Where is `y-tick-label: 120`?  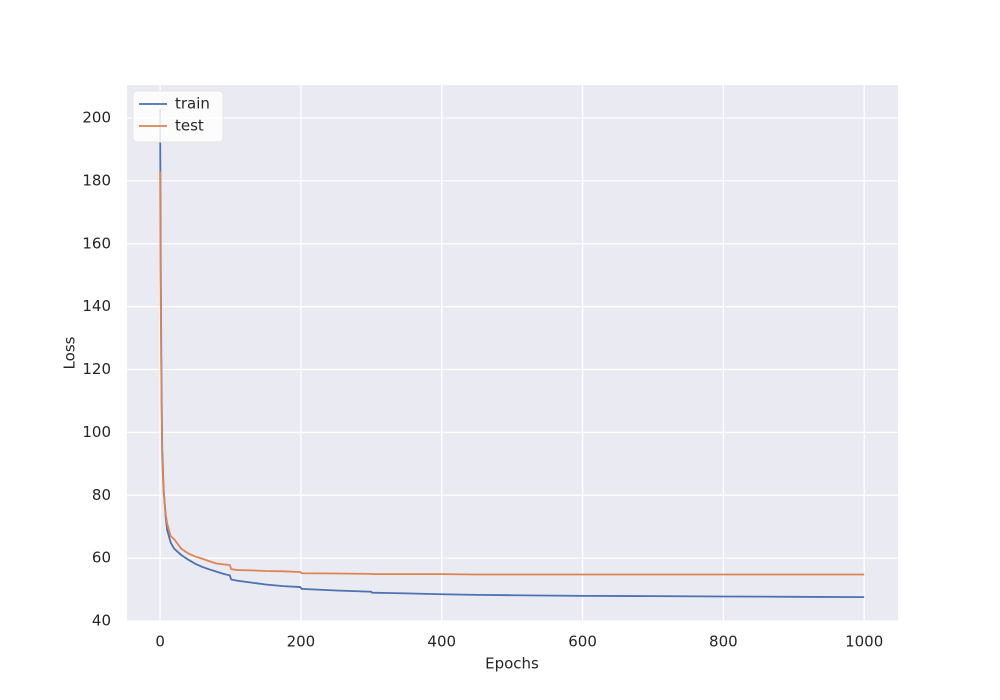 y-tick-label: 120 is located at coordinates (96, 369).